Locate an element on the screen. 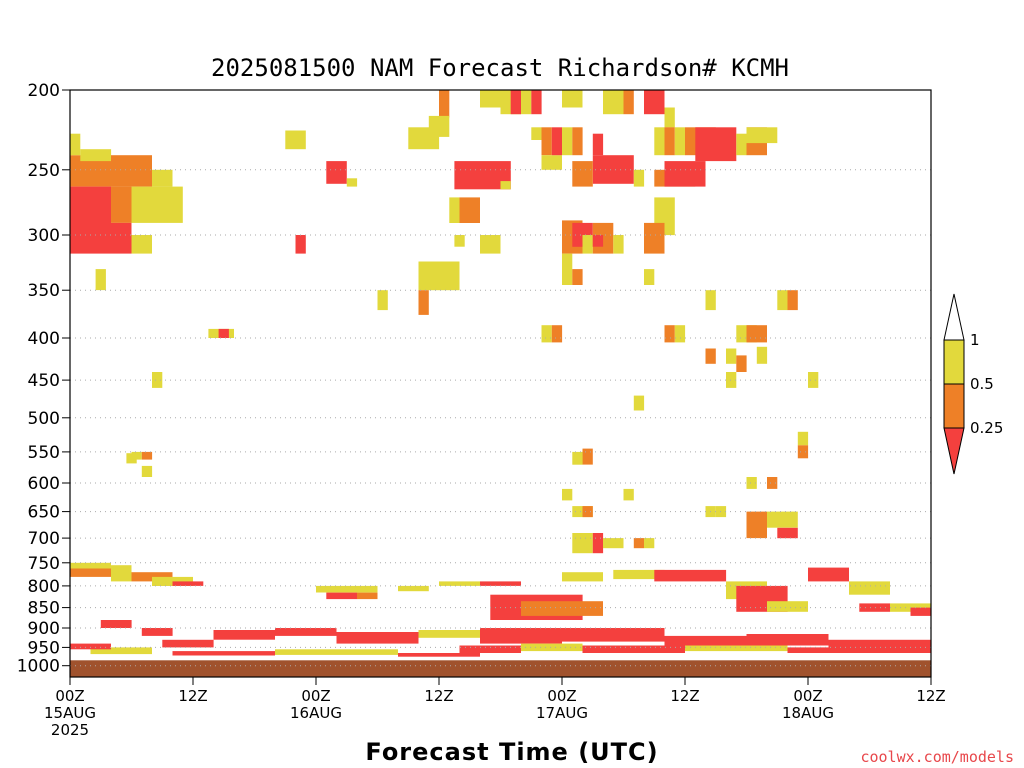  legend-label: 0.25 is located at coordinates (986, 428).